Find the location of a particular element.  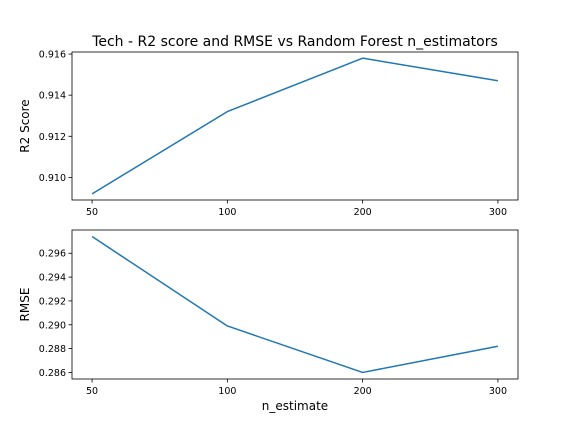

y-tick-label: 0.910 is located at coordinates (52, 178).